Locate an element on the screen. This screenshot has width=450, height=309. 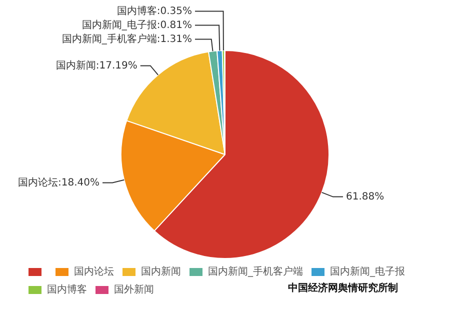
data-label: 国内新闻:17.19% is located at coordinates (97, 65).